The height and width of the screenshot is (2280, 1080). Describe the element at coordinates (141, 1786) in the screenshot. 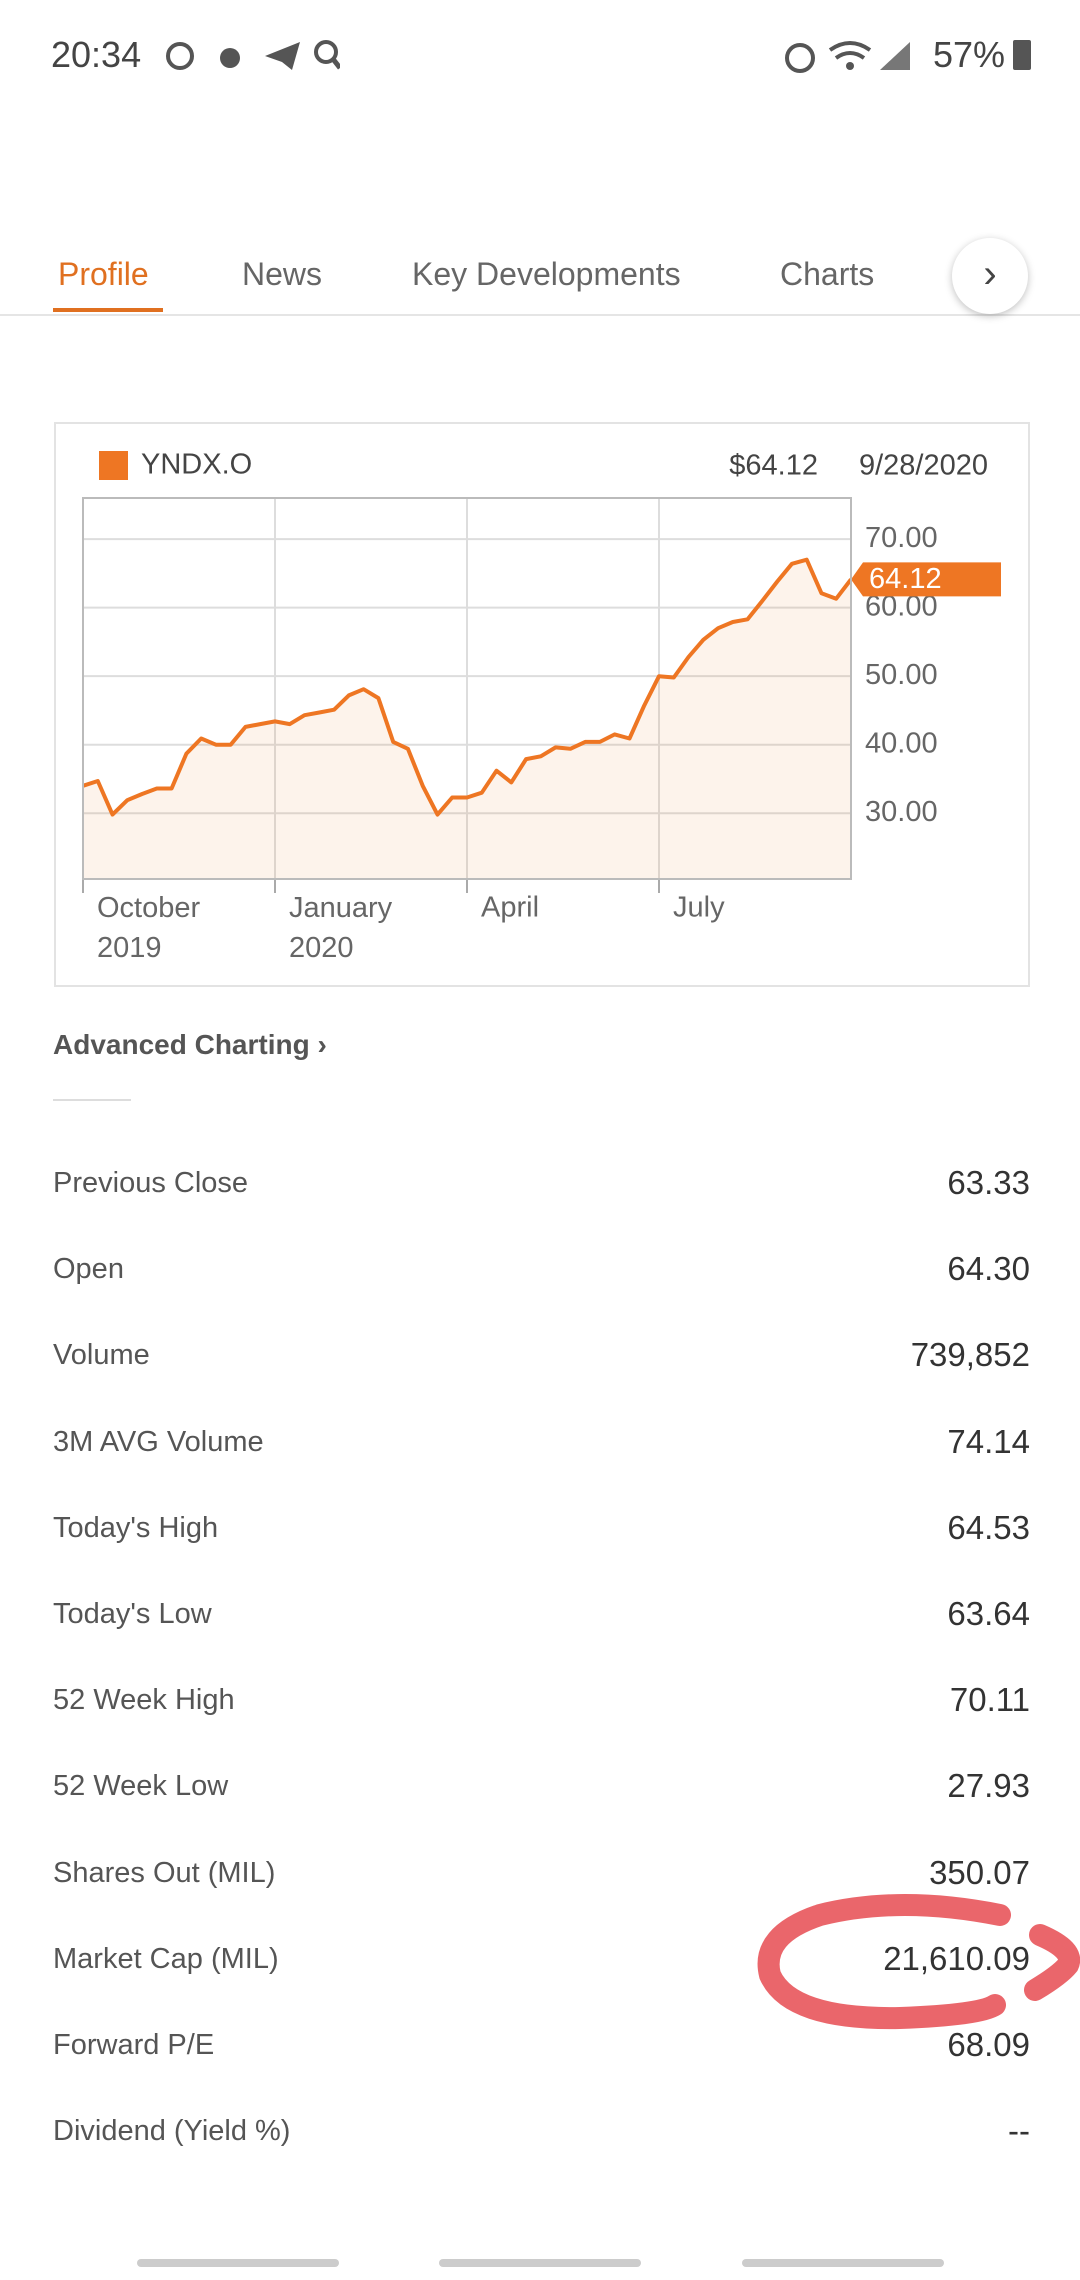

I see `stat-label: 52 Week Low` at that location.